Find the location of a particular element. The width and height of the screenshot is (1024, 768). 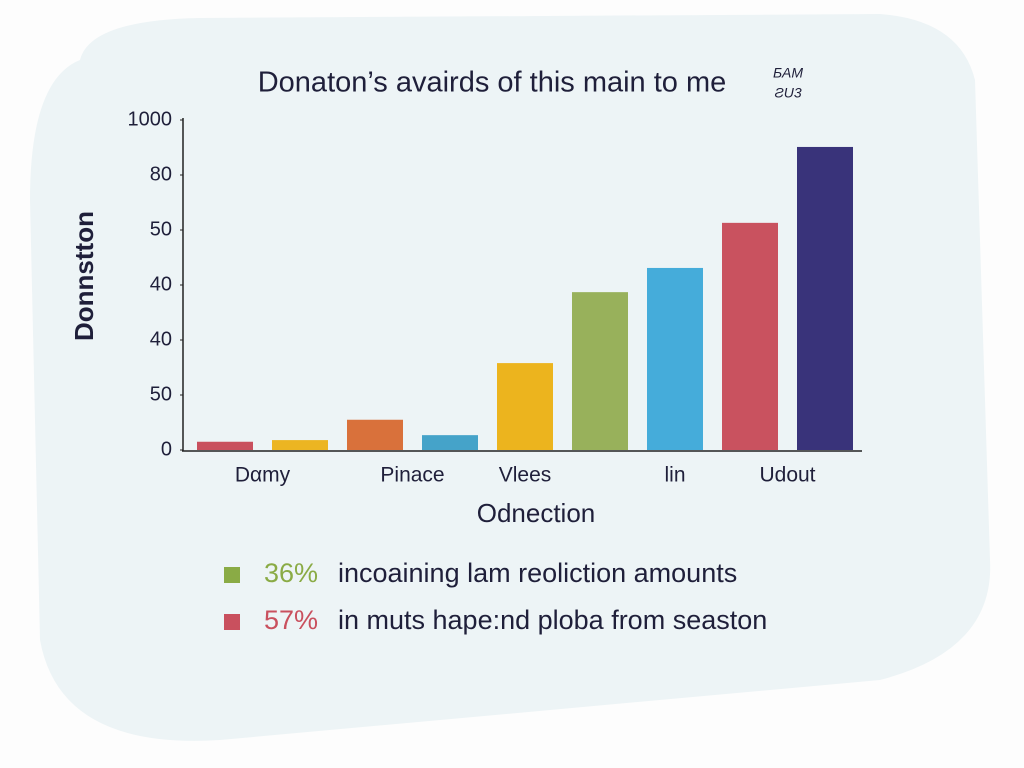

title-mark: ƂAM is located at coordinates (788, 73).